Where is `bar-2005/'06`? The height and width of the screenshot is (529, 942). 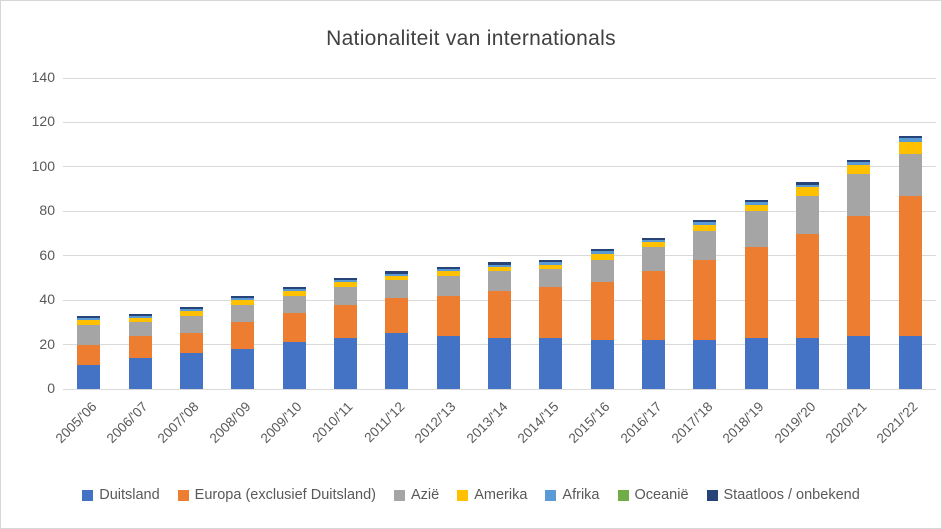 bar-2005/'06 is located at coordinates (89, 352).